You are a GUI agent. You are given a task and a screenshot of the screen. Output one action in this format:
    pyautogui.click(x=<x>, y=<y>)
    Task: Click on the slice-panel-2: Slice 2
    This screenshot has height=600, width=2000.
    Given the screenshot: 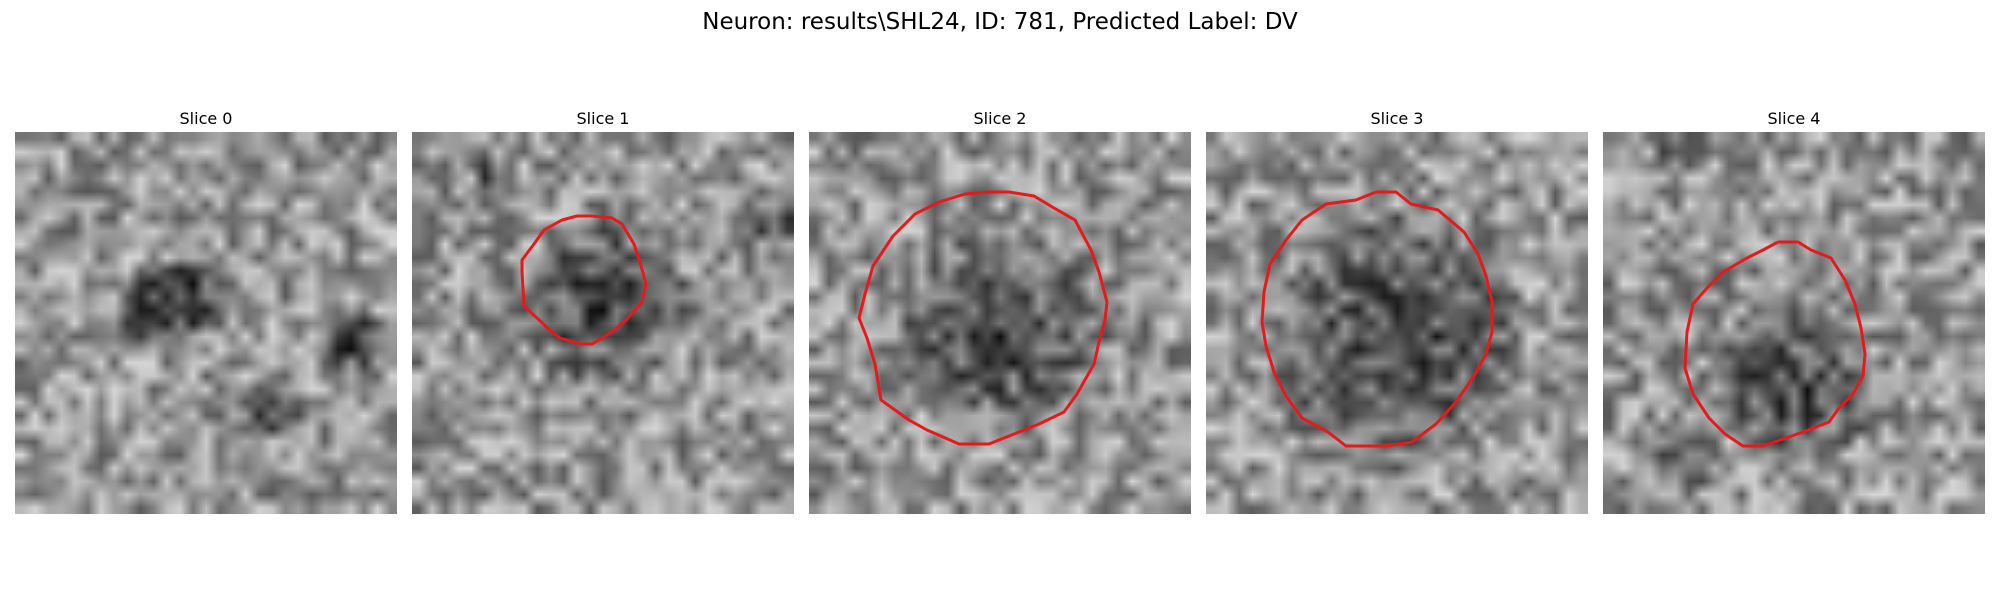 What is the action you would take?
    pyautogui.click(x=1000, y=311)
    